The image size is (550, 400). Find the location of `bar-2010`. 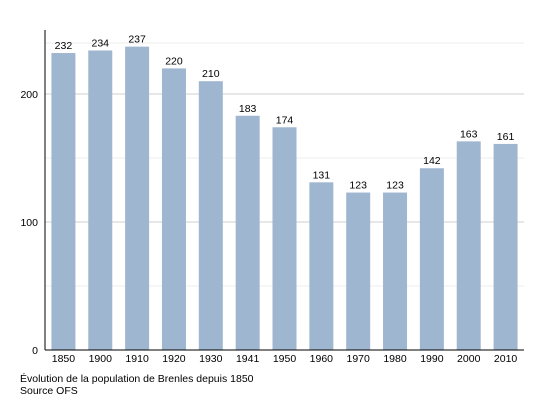

bar-2010 is located at coordinates (505, 246).